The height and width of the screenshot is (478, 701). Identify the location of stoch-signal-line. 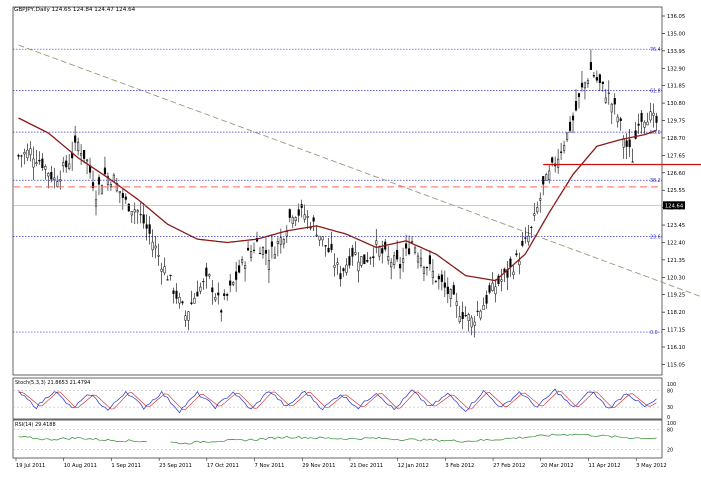
(337, 400).